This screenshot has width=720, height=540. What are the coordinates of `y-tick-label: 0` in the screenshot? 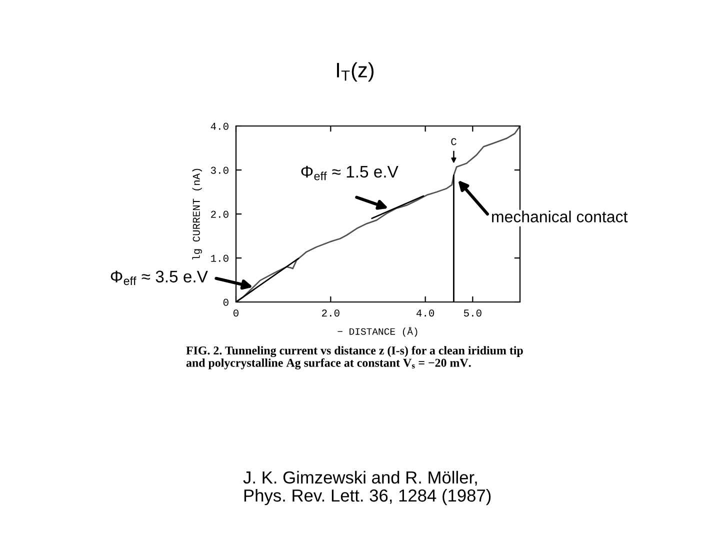 It's located at (225, 302).